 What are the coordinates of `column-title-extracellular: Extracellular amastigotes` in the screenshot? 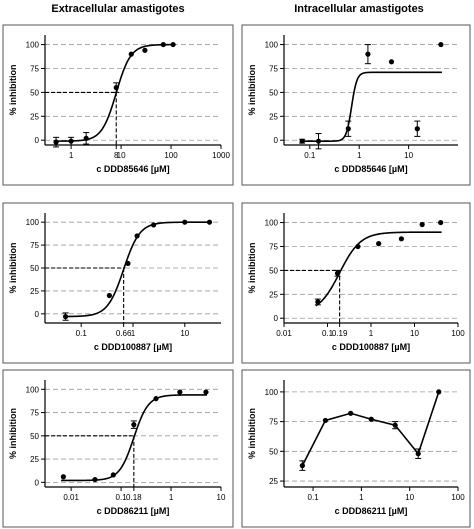 It's located at (118, 9).